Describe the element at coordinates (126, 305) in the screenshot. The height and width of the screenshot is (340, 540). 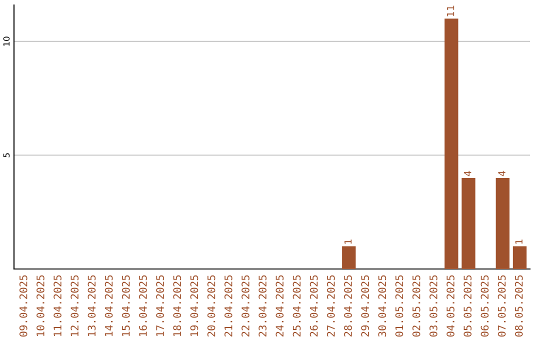
I see `x-tick-label: 15.04.2025` at that location.